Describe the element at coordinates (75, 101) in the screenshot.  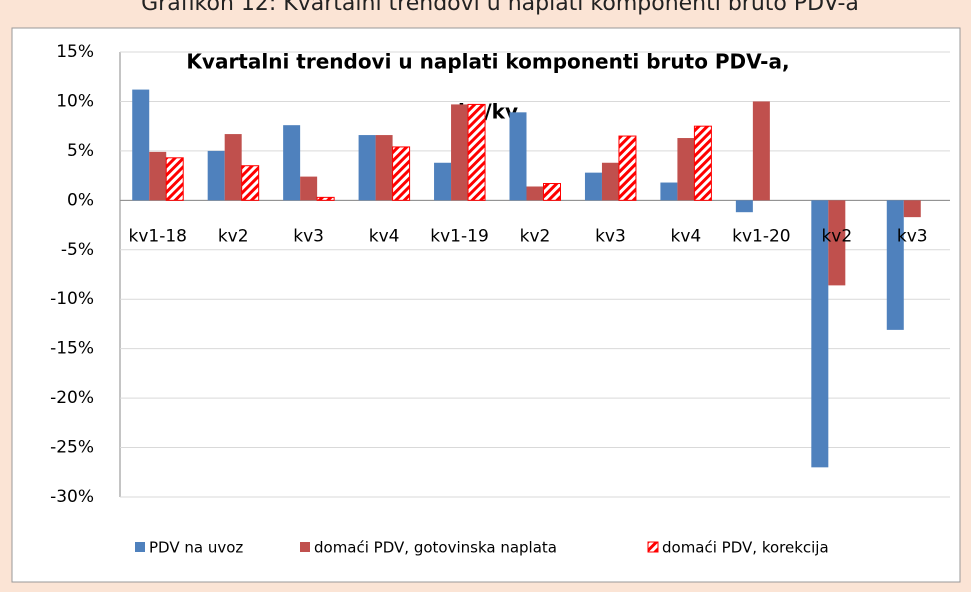
I see `y-tick-label: 10%` at that location.